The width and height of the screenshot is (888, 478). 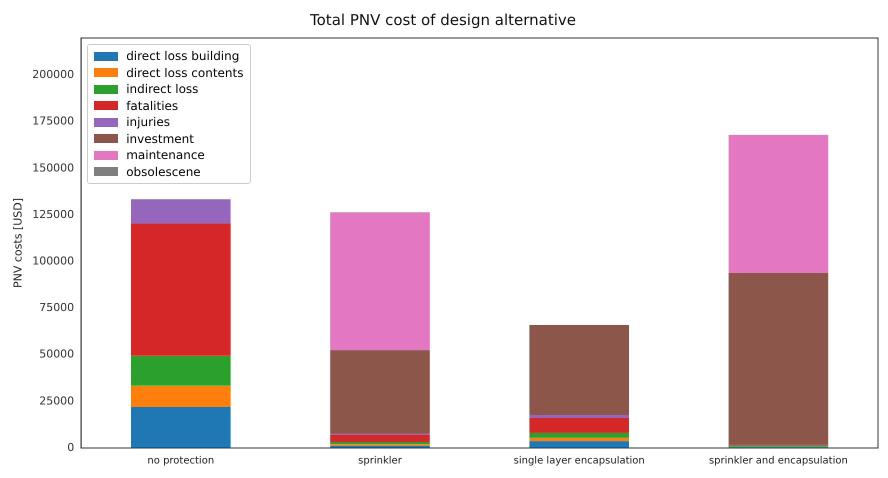 What do you see at coordinates (53, 261) in the screenshot?
I see `y-tick-label: 100000` at bounding box center [53, 261].